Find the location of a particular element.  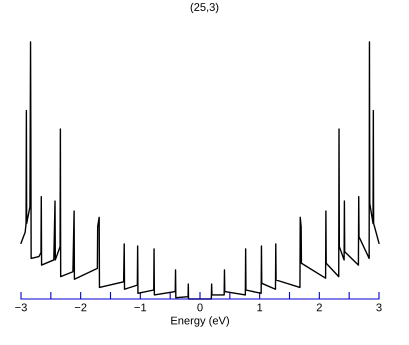

x-tick-label: −2 is located at coordinates (80, 307).